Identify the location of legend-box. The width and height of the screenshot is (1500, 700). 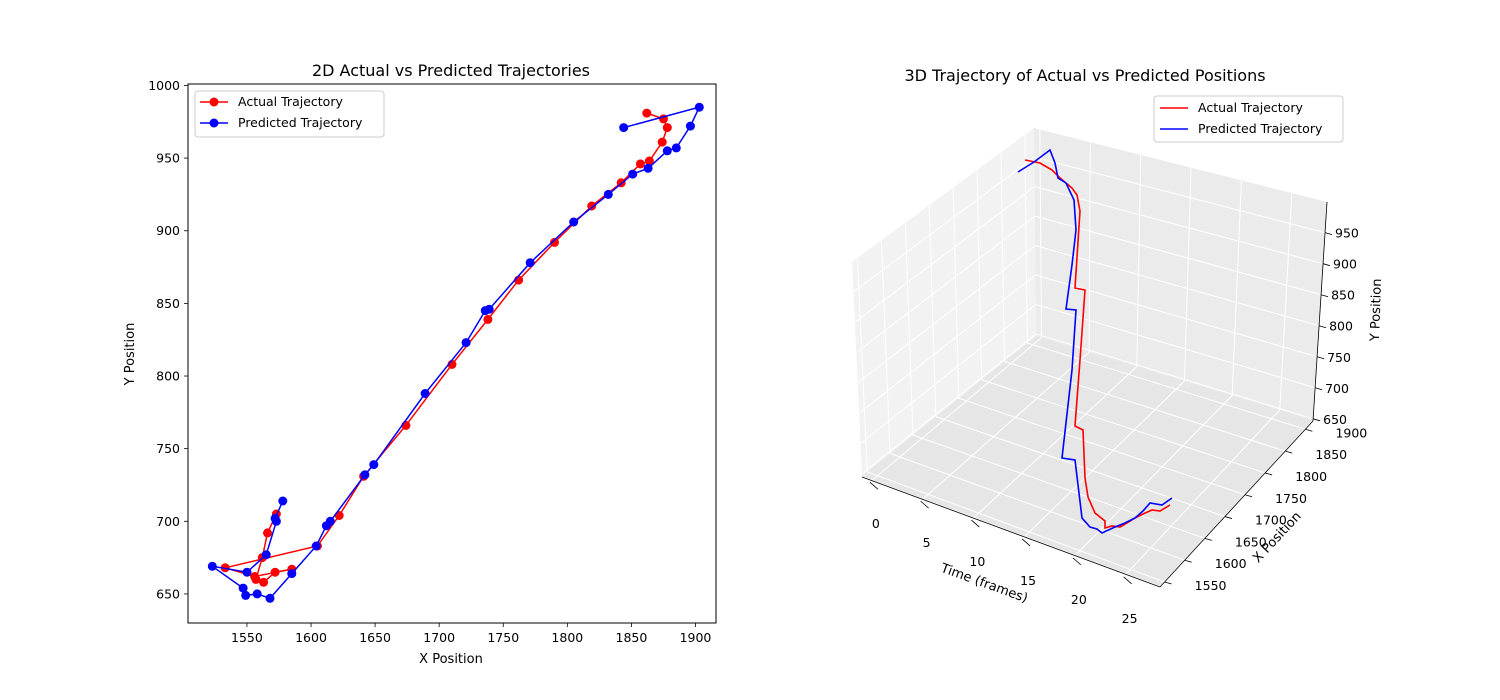
(289, 114).